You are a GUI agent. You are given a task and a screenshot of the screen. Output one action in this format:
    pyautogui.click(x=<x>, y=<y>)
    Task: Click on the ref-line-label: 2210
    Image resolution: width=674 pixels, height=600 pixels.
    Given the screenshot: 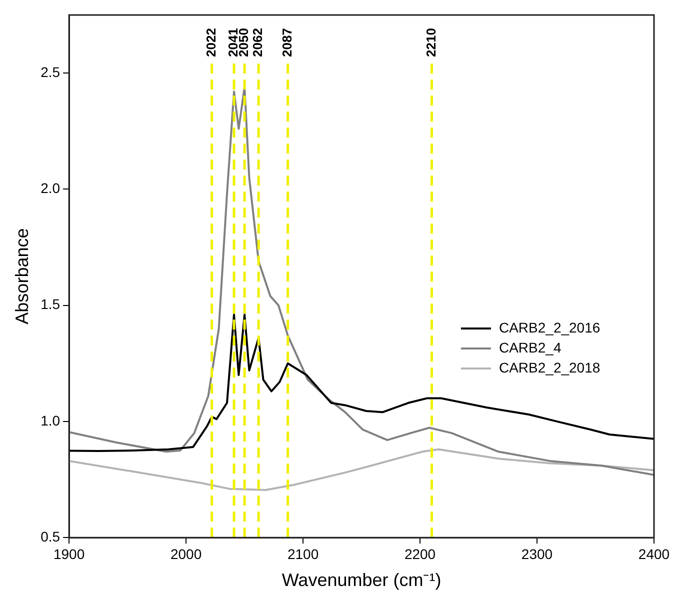 What is the action you would take?
    pyautogui.click(x=430, y=42)
    